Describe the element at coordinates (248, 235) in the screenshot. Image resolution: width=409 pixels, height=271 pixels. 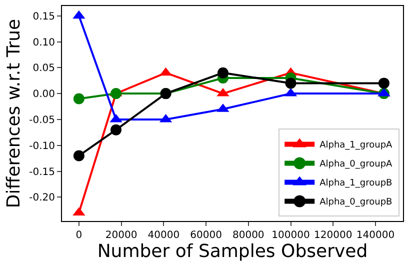
I see `x-tick-label: 80000` at that location.